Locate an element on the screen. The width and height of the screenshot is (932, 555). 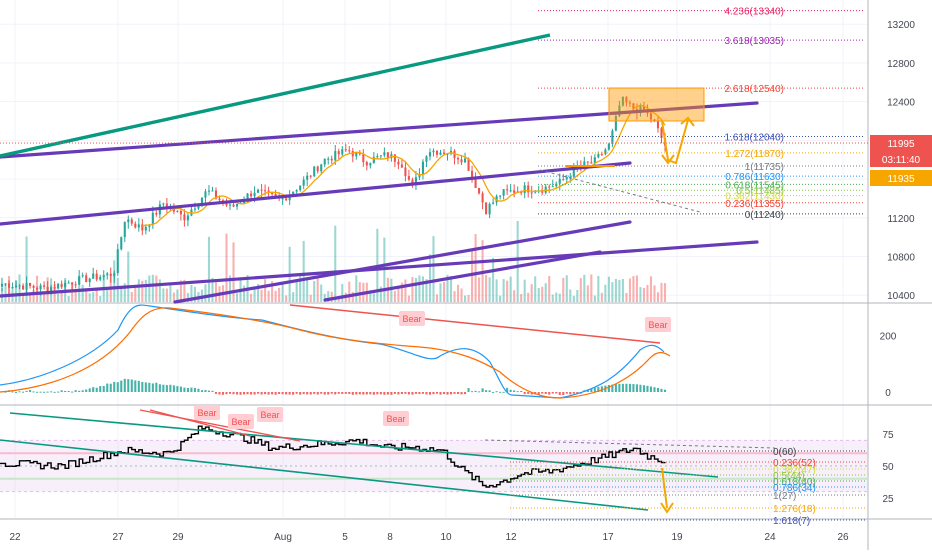
time-axis-label: 29 is located at coordinates (178, 537).